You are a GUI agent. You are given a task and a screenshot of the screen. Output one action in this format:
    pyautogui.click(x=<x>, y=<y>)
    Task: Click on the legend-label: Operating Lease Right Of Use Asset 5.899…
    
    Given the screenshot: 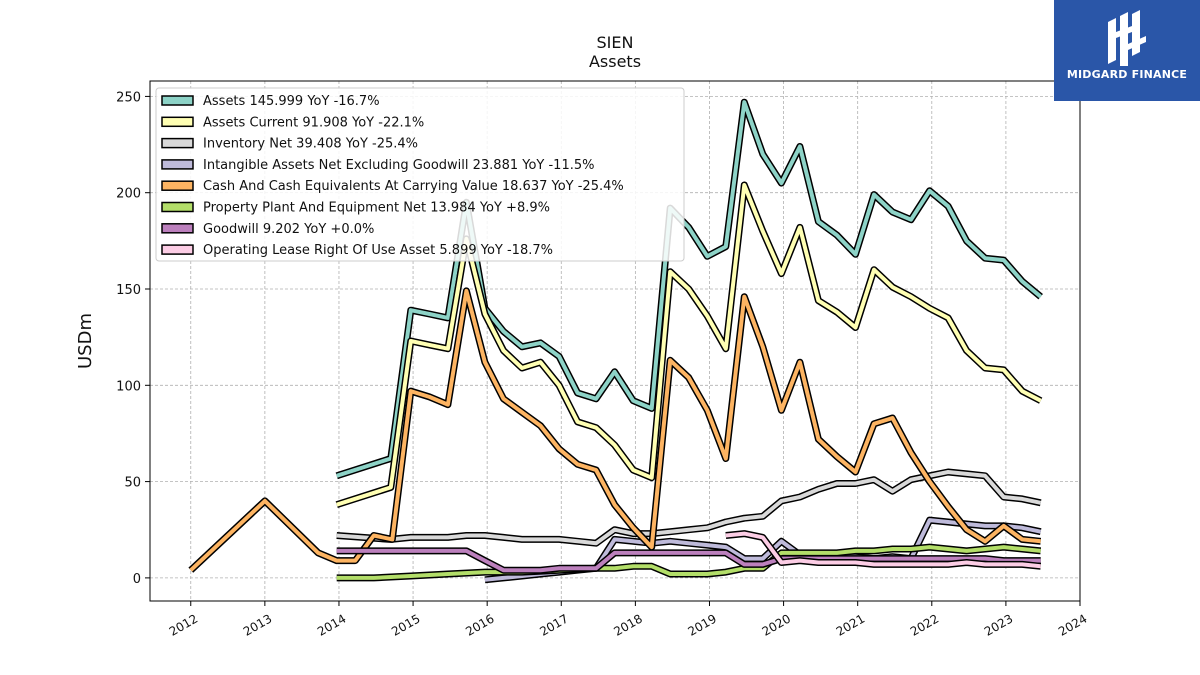 What is the action you would take?
    pyautogui.click(x=378, y=250)
    